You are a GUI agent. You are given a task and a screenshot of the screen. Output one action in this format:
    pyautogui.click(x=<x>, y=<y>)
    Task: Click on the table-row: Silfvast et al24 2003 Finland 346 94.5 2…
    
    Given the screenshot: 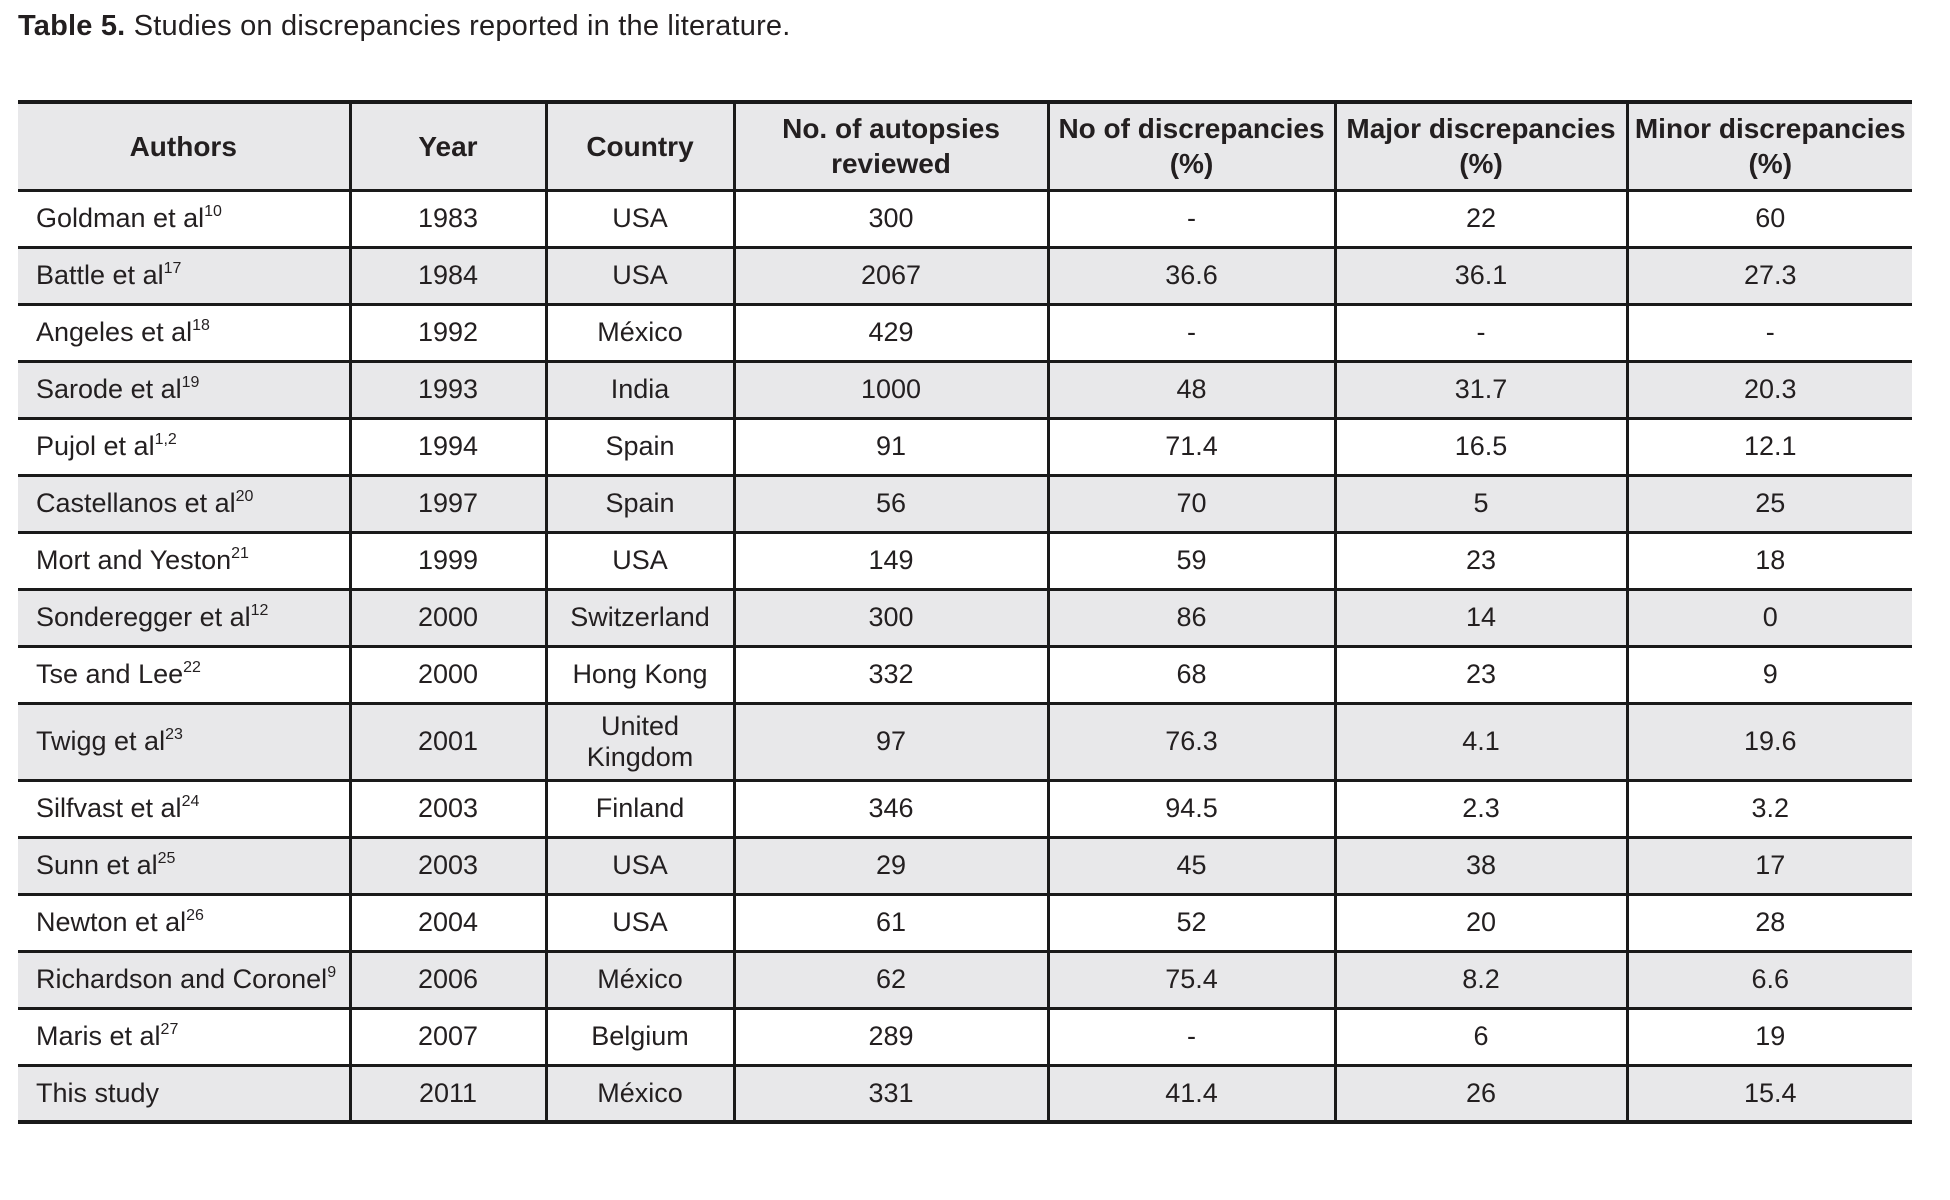 What is the action you would take?
    pyautogui.click(x=965, y=808)
    